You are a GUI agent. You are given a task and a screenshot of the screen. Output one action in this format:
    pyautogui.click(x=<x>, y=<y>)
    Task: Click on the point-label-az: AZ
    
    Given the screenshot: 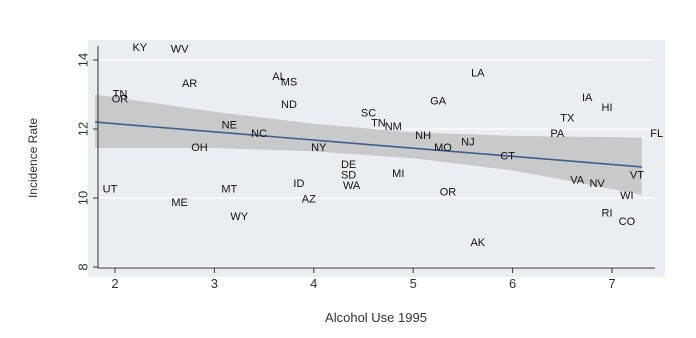 What is the action you would take?
    pyautogui.click(x=309, y=200)
    